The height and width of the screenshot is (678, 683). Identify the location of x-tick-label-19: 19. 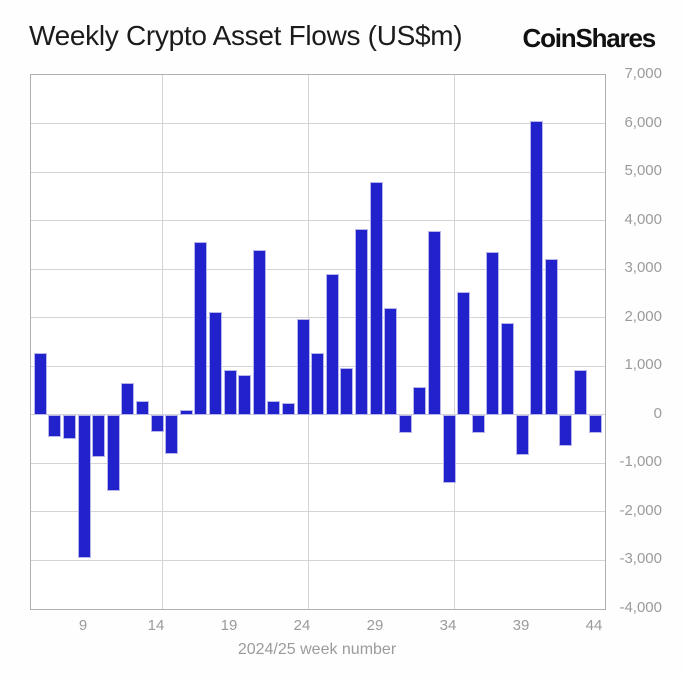
(229, 625).